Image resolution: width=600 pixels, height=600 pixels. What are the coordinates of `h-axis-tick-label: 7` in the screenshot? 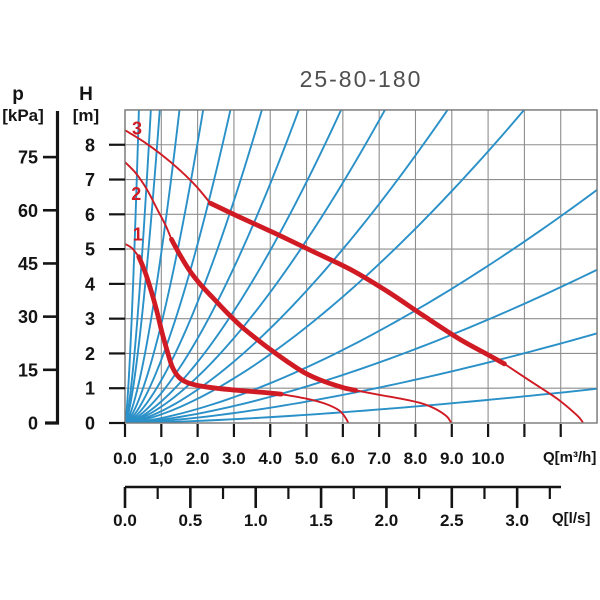 It's located at (90, 180).